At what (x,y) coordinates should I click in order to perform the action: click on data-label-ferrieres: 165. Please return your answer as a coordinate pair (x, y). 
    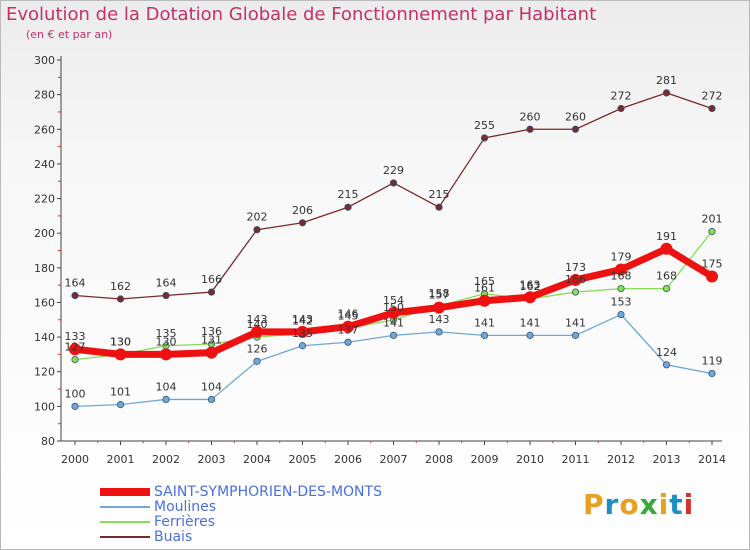
    Looking at the image, I should click on (484, 281).